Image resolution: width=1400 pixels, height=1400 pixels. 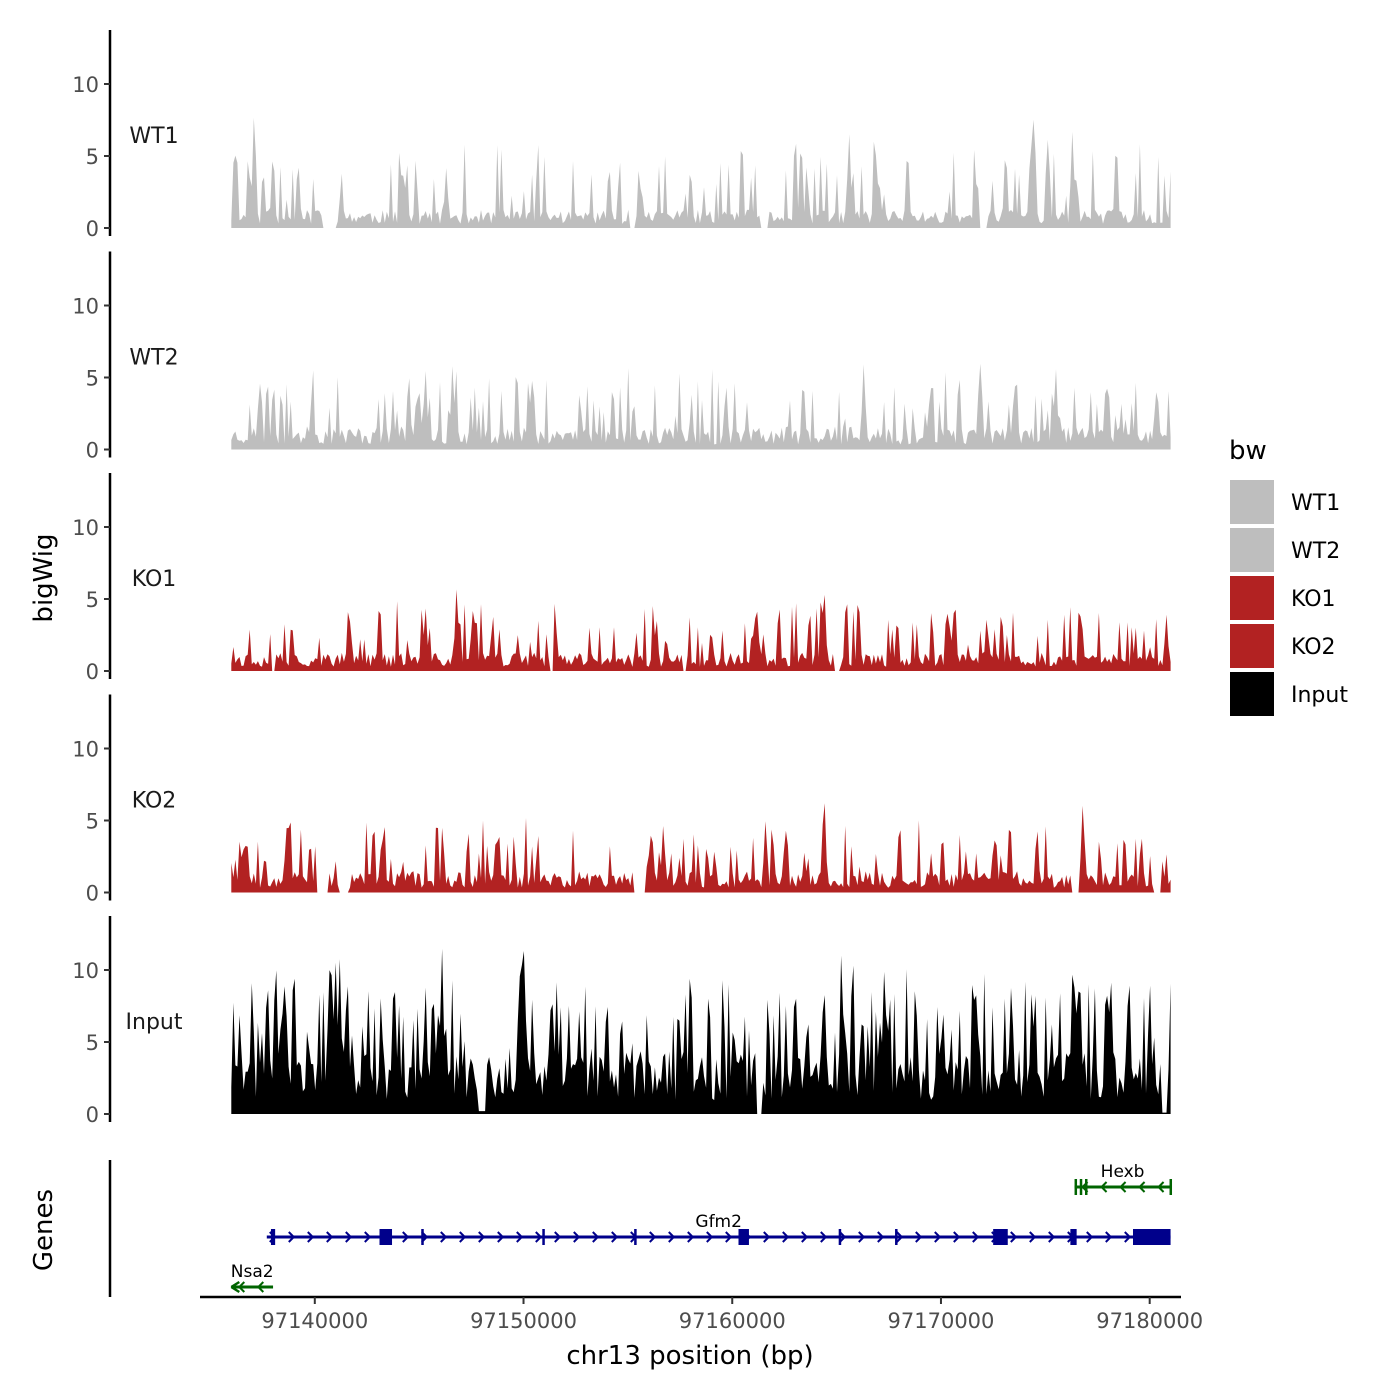 What do you see at coordinates (1252, 694) in the screenshot?
I see `legend-swatch-input` at bounding box center [1252, 694].